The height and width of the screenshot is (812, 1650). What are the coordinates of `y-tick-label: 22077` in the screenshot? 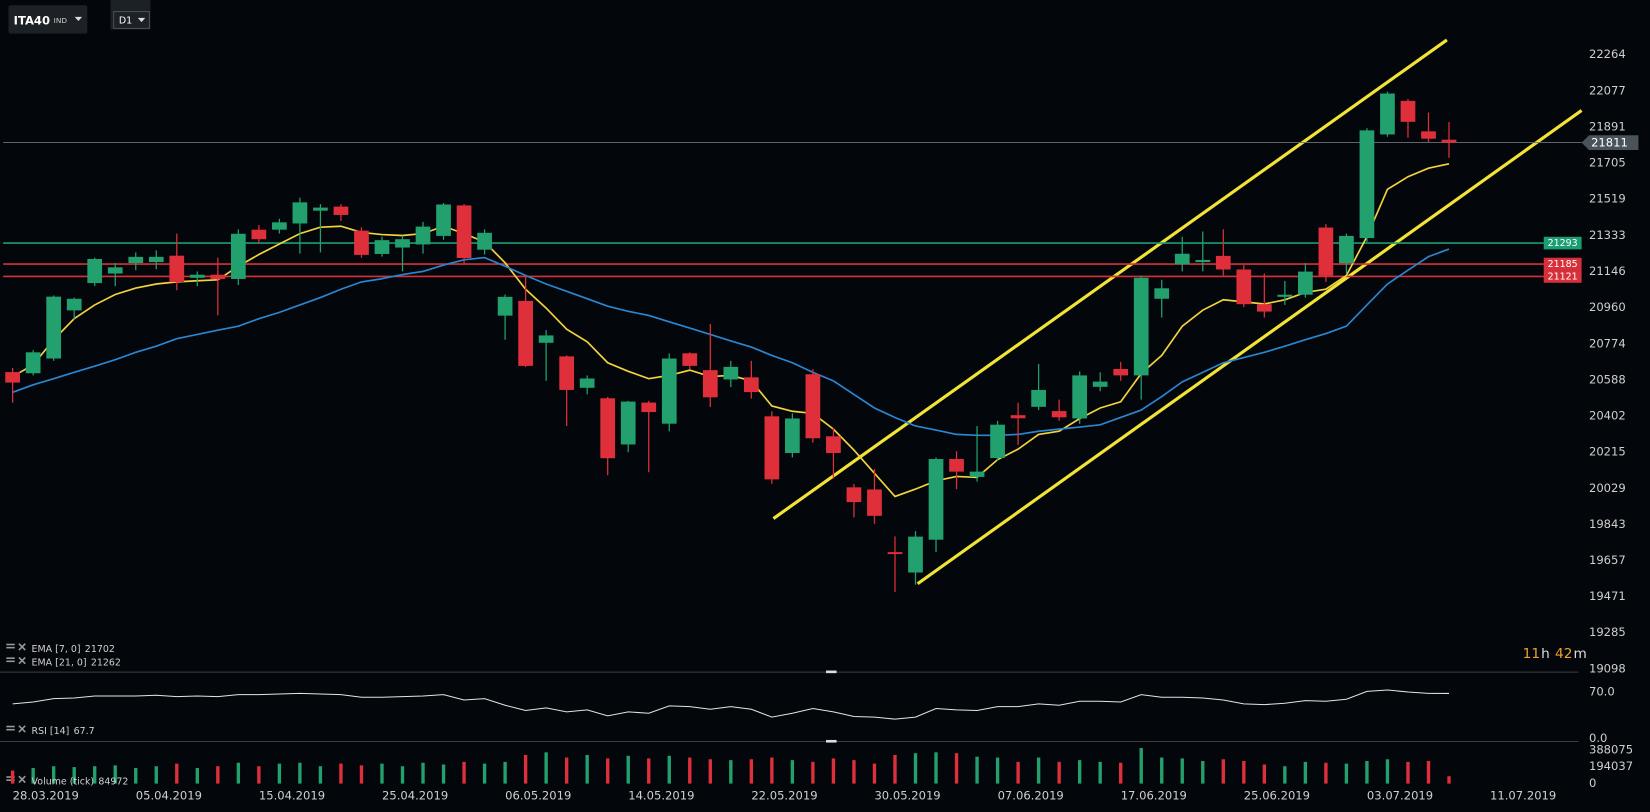 It's located at (1607, 90).